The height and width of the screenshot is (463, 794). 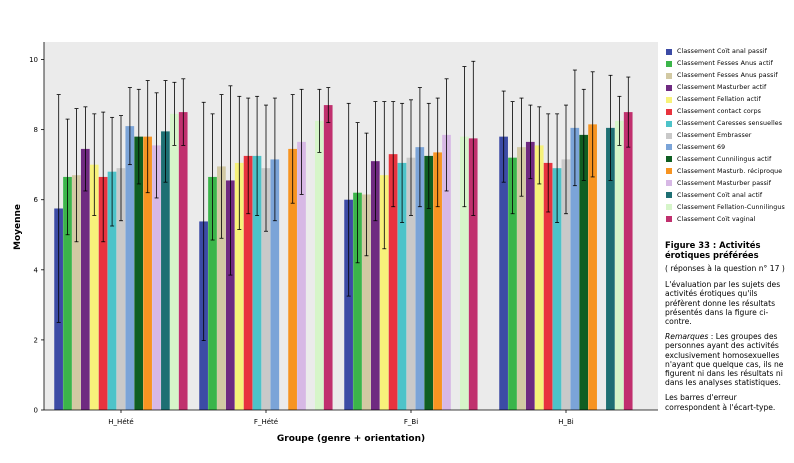 I want to click on legend-label: Classement Fesses Anus passif, so click(x=727, y=76).